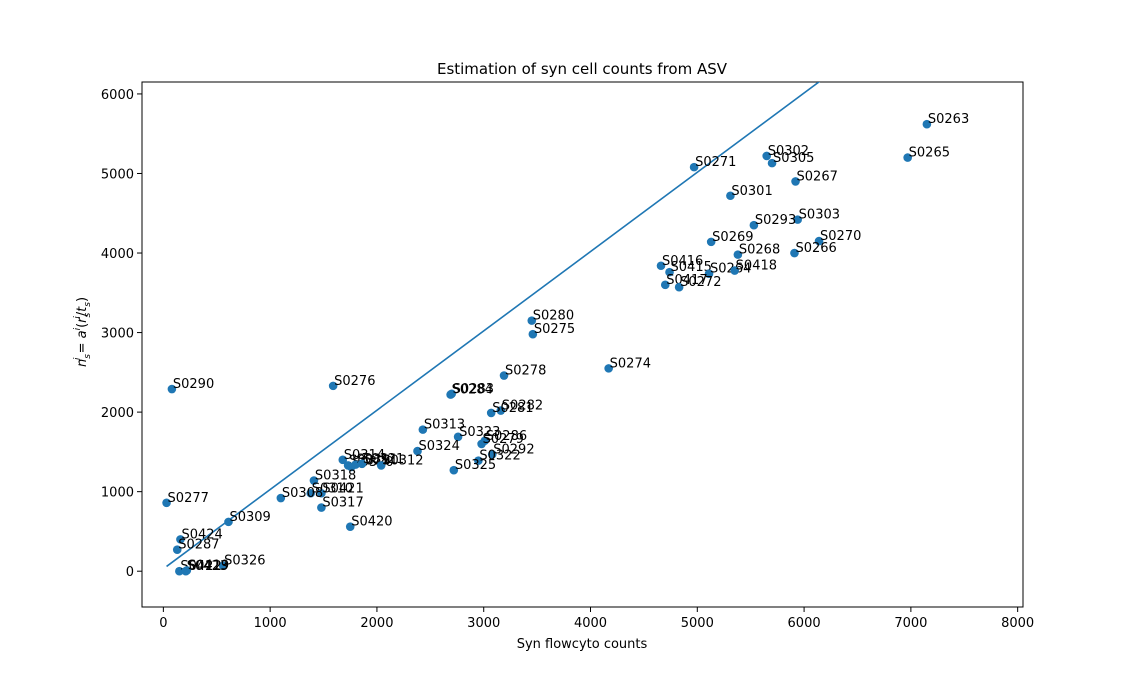 This screenshot has height=683, width=1137. Describe the element at coordinates (342, 503) in the screenshot. I see `data-point-label: S0317` at that location.